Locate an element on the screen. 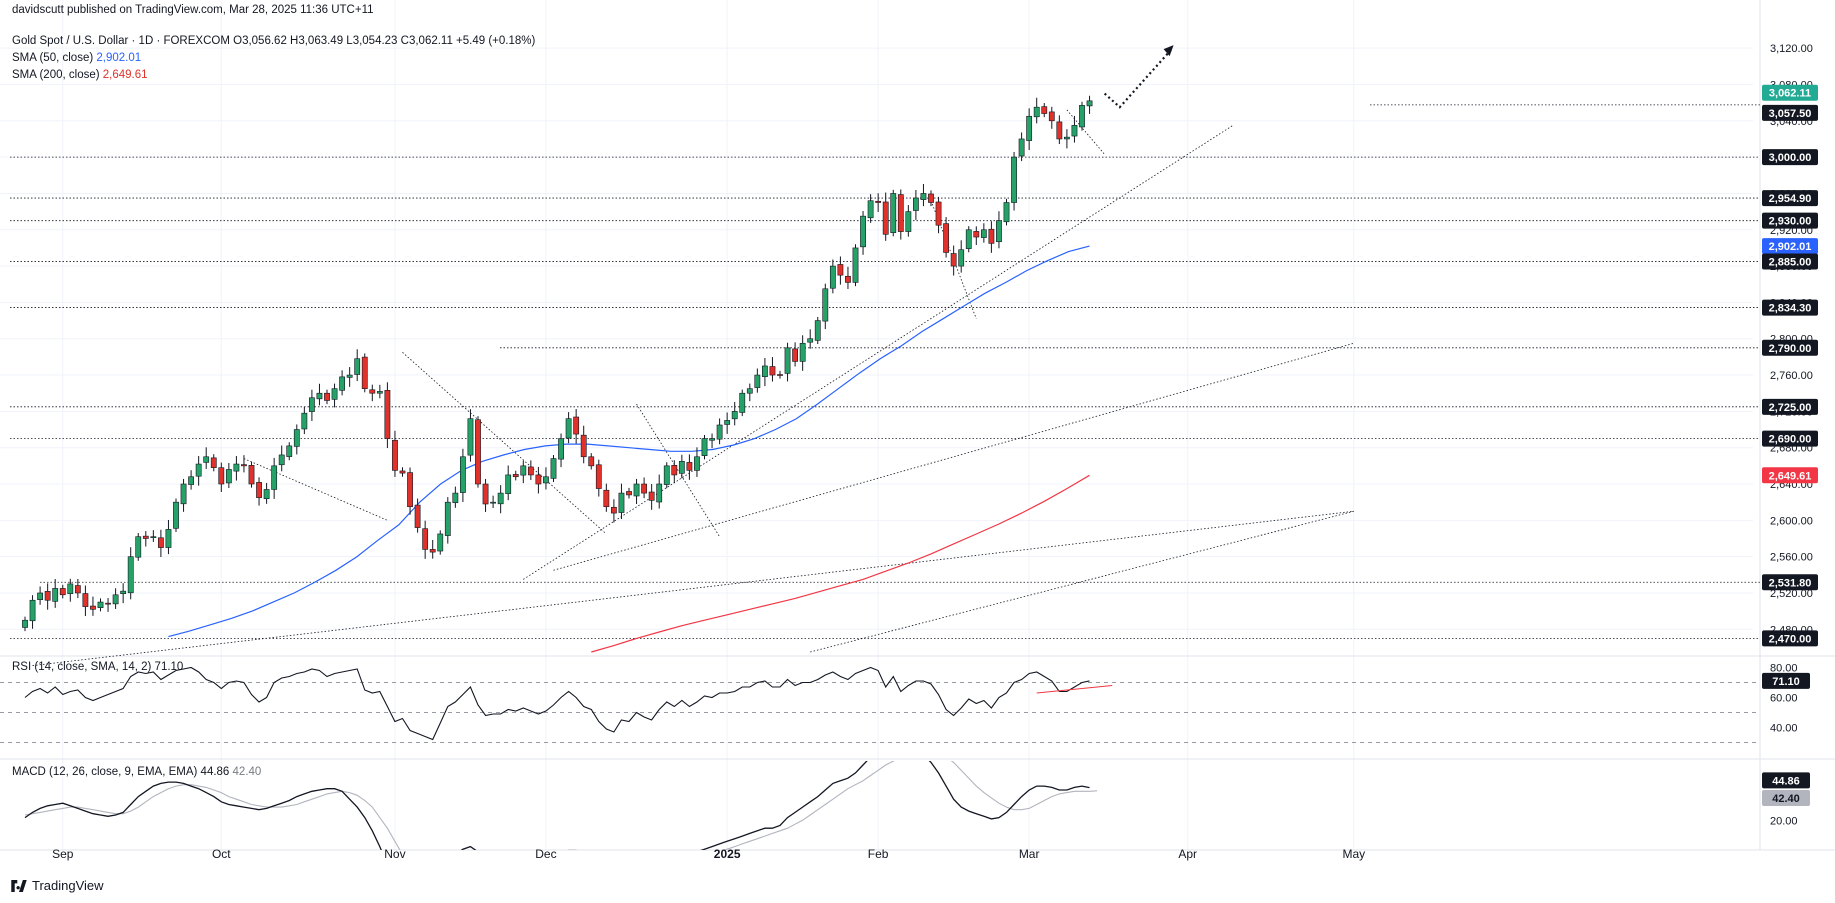  macd-panel is located at coordinates (561, 823).